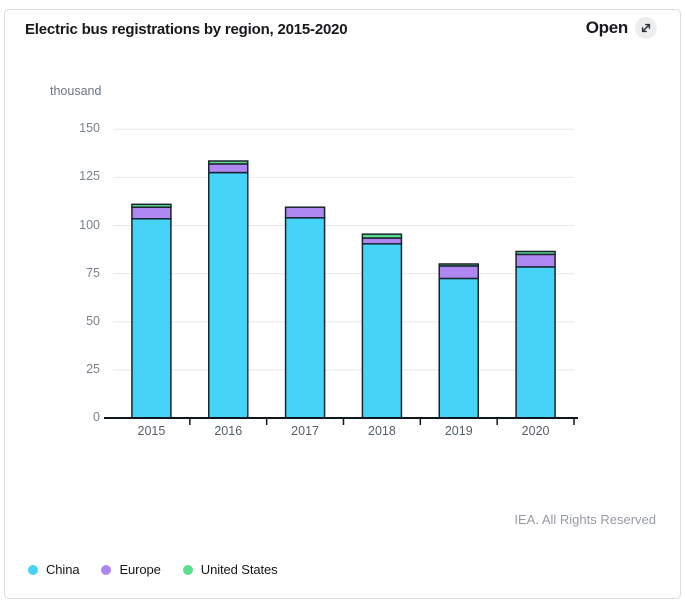  Describe the element at coordinates (535, 342) in the screenshot. I see `bar-segment-2020-china` at that location.